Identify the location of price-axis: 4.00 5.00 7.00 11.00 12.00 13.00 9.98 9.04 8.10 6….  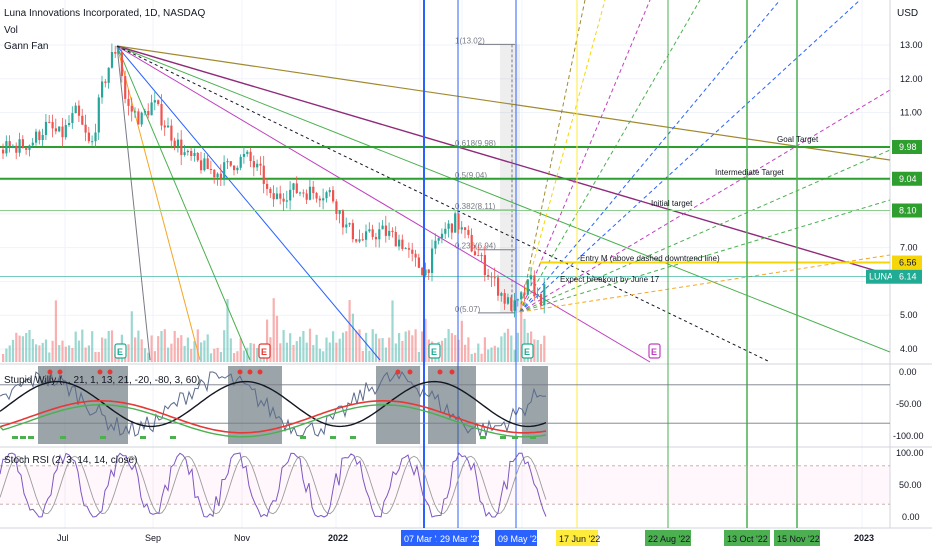
(895, 281).